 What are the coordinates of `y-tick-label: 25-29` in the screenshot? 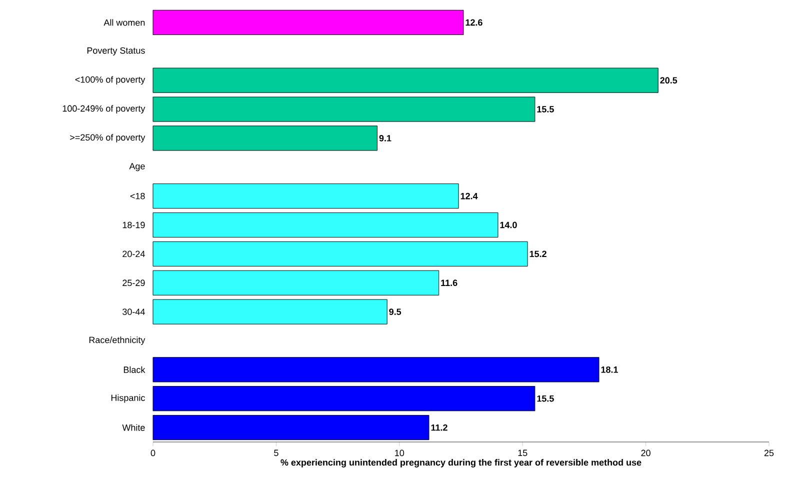 It's located at (133, 283).